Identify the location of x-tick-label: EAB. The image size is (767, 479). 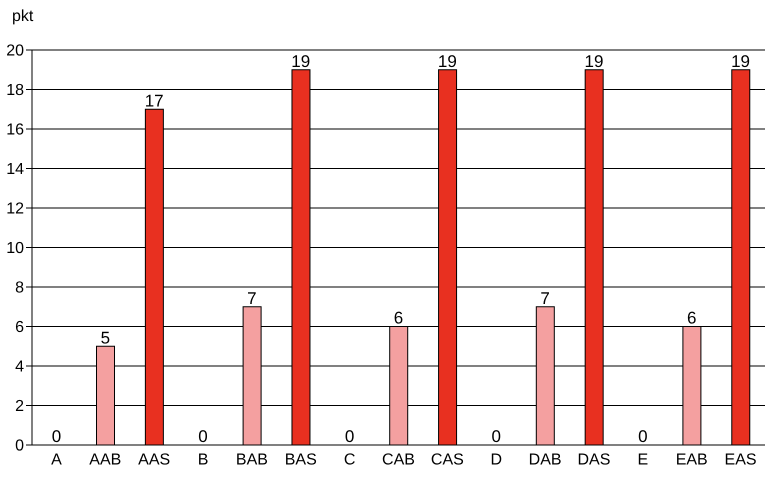
(692, 459).